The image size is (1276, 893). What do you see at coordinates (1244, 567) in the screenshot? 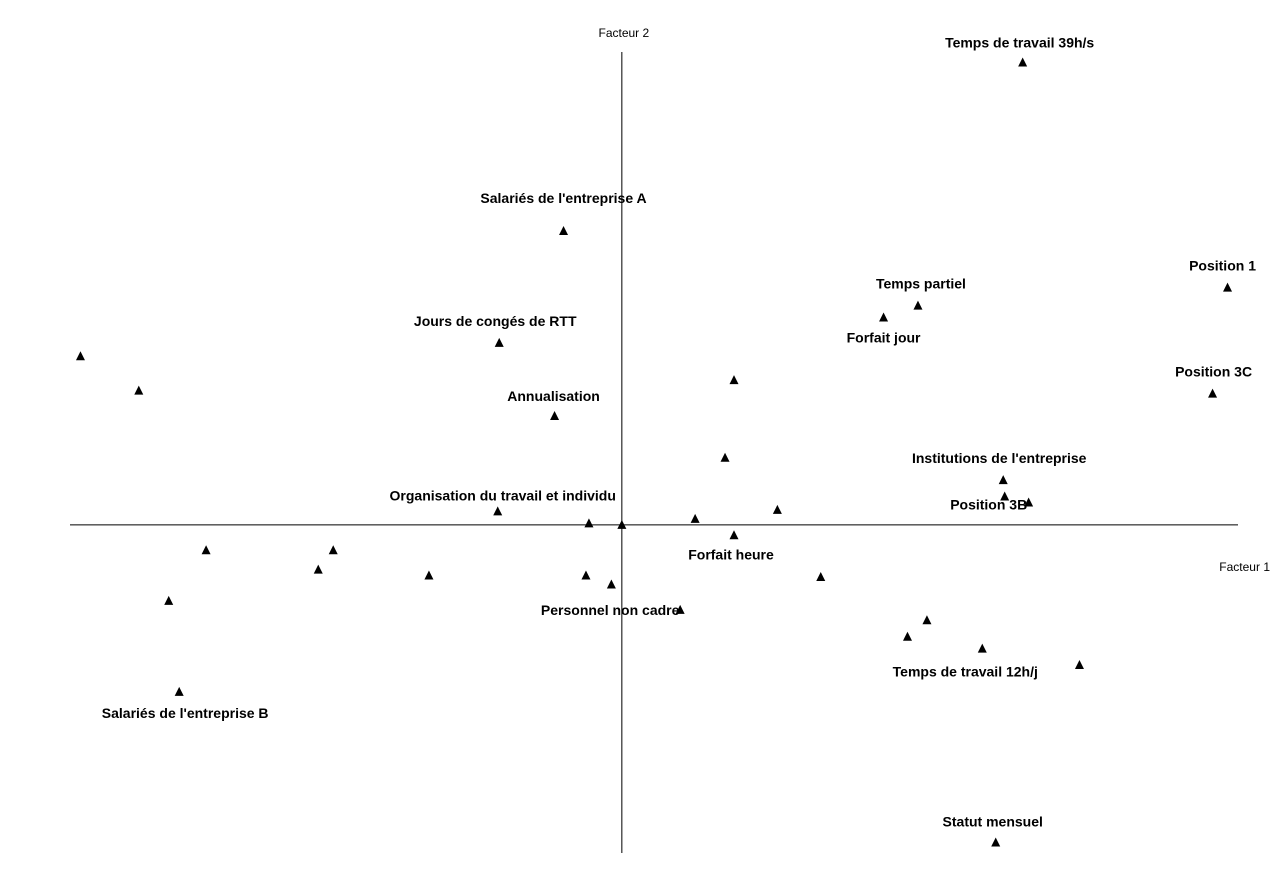
I see `x-axis-label: Facteur 1` at bounding box center [1244, 567].